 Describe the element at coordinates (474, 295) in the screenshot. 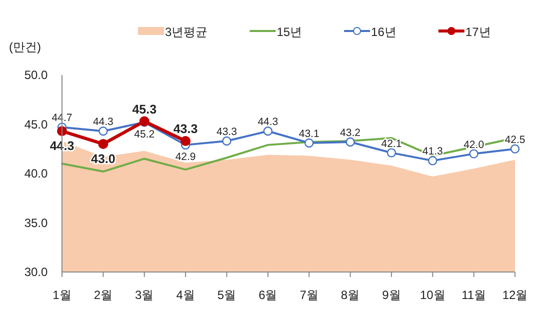

I see `x-tick-label: 11월` at that location.